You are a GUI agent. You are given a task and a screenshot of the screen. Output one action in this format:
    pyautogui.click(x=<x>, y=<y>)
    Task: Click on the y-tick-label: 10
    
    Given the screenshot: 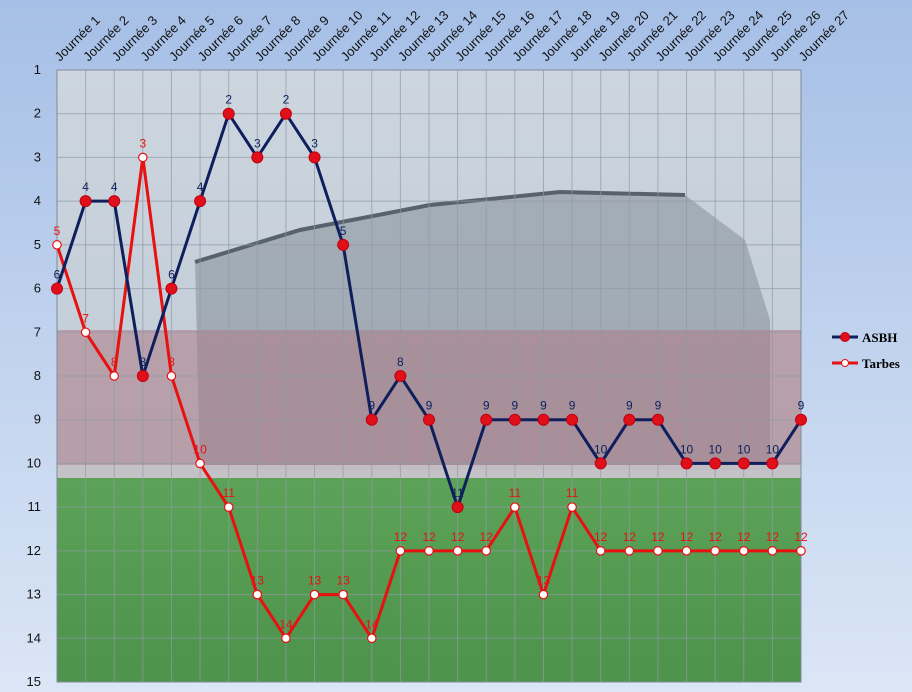 What is the action you would take?
    pyautogui.click(x=34, y=462)
    